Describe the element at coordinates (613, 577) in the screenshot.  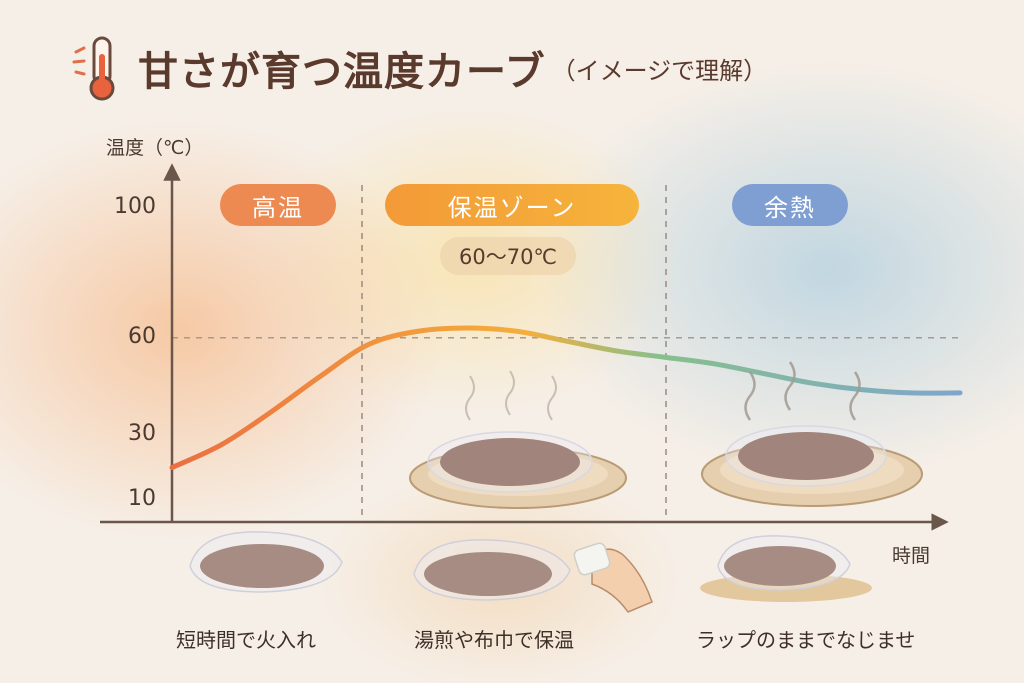
I see `hand-with-cloth-icon` at that location.